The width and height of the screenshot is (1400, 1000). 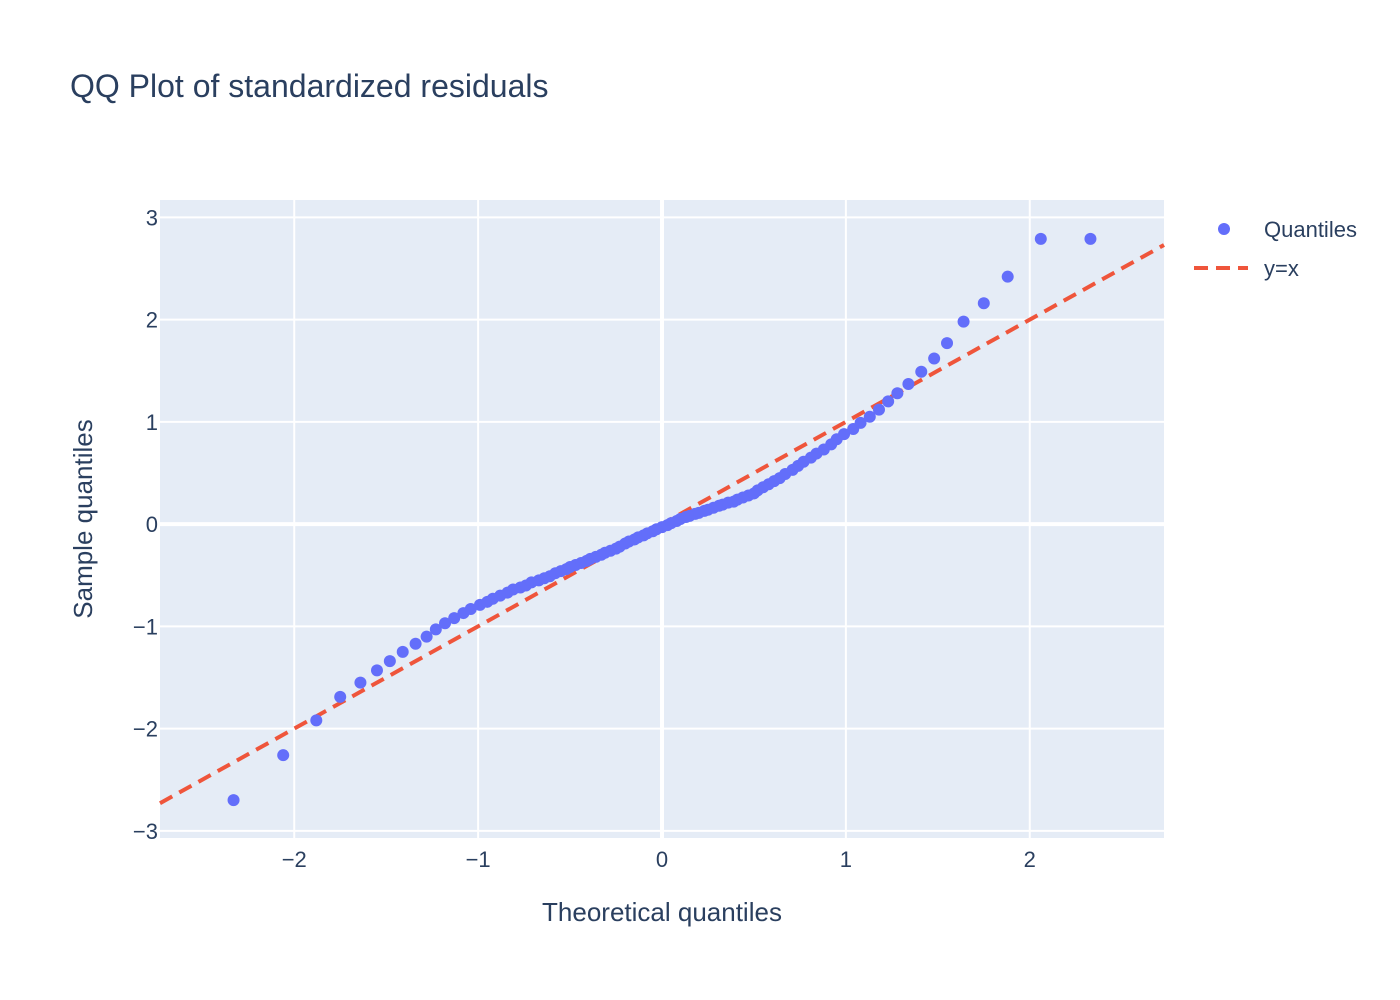 I want to click on y-axis-title: Sample quantiles, so click(x=83, y=518).